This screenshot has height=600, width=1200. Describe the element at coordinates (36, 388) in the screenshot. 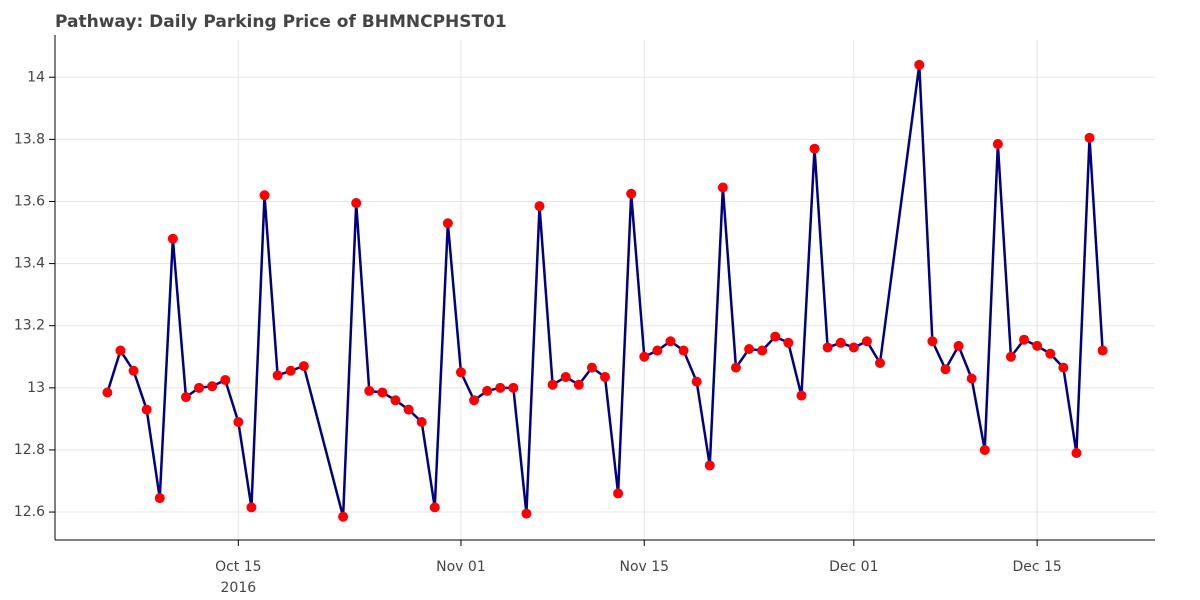

I see `y-tick-label: 13` at that location.